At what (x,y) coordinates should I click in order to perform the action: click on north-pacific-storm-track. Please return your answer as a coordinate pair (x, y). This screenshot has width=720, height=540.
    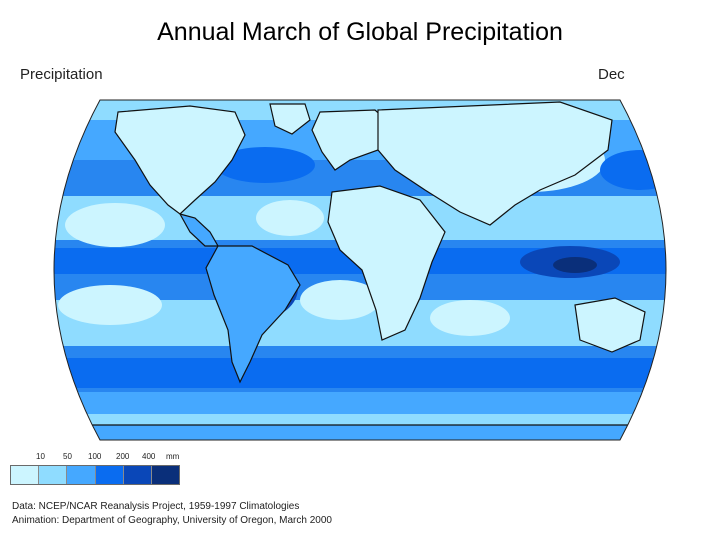
    Looking at the image, I should click on (633, 170).